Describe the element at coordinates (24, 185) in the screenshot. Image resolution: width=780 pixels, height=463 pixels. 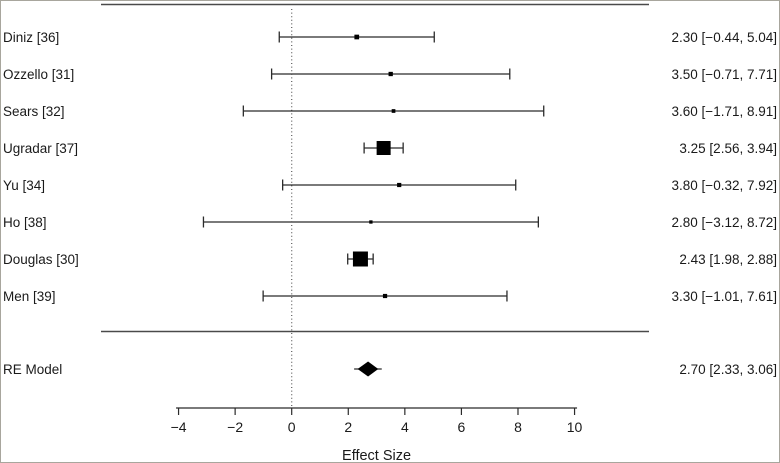
I see `study-label: Yu [34]` at that location.